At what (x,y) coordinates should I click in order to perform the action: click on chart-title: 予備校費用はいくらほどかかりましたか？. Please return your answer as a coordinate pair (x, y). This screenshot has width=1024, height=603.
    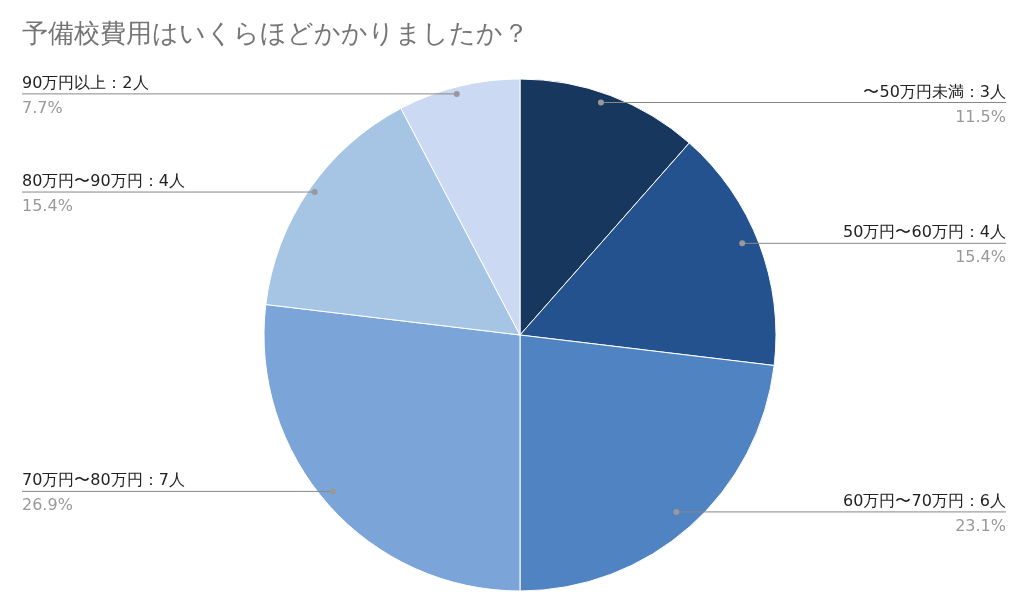
    Looking at the image, I should click on (275, 33).